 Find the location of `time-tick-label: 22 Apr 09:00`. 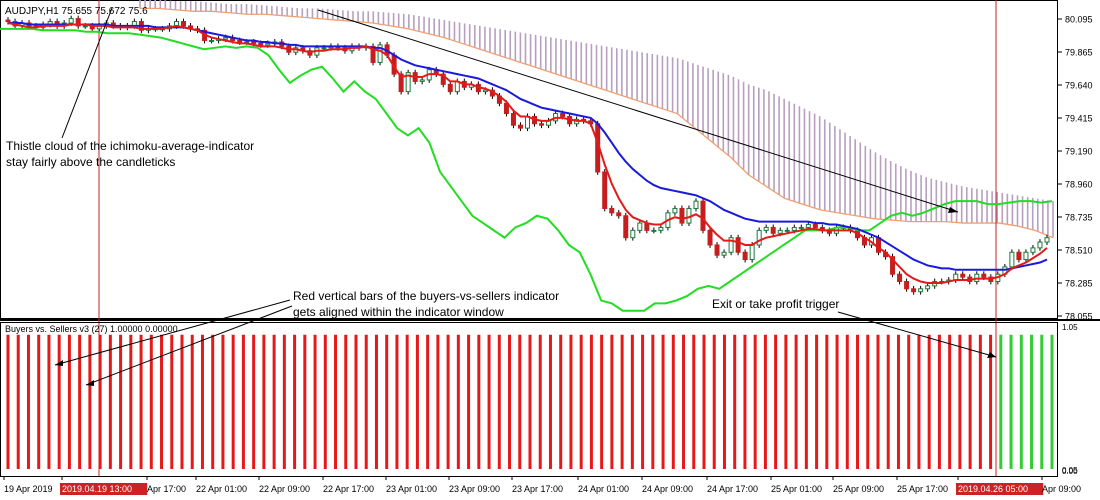

time-tick-label: 22 Apr 09:00 is located at coordinates (284, 489).